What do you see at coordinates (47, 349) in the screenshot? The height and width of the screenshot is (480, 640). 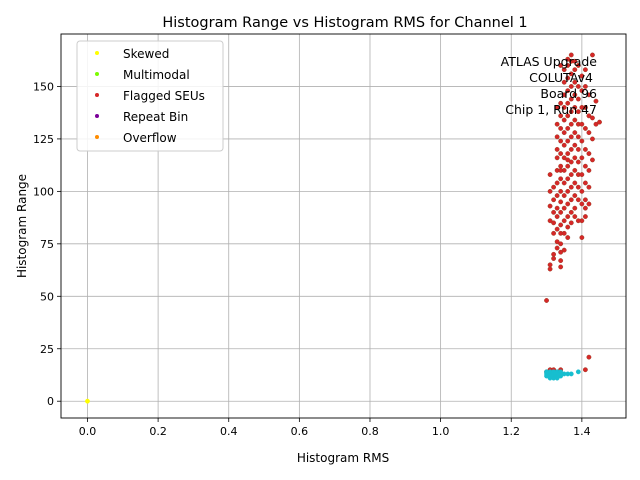 I see `y-tick-label: 25` at bounding box center [47, 349].